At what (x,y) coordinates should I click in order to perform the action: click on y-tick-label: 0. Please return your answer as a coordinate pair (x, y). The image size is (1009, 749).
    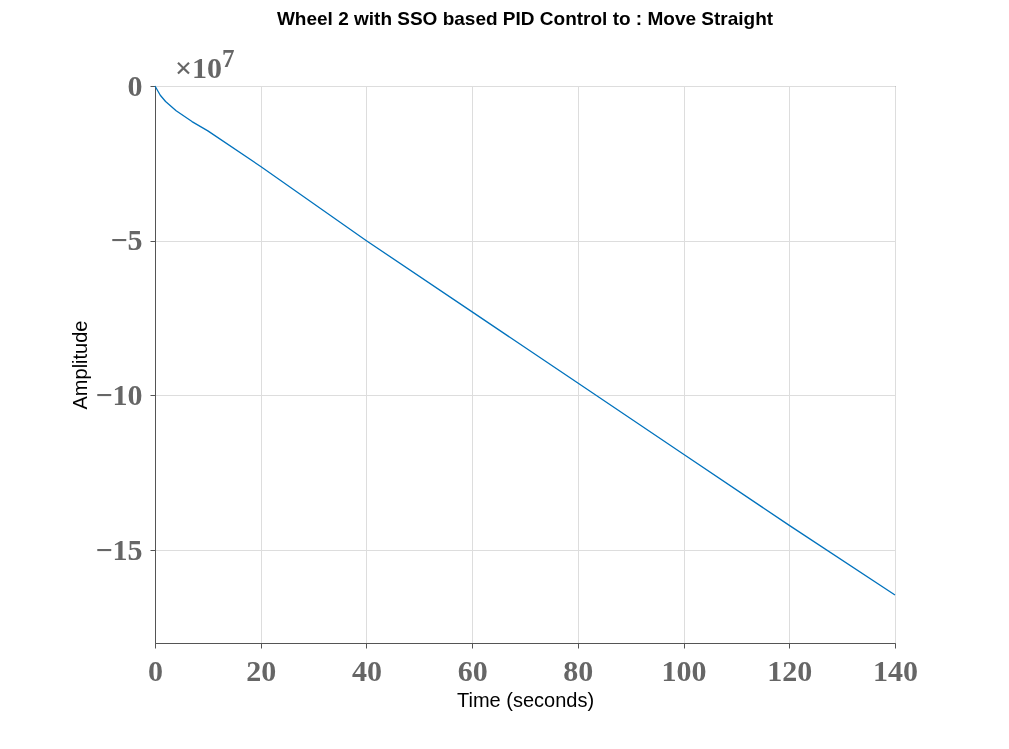
    Looking at the image, I should click on (135, 85).